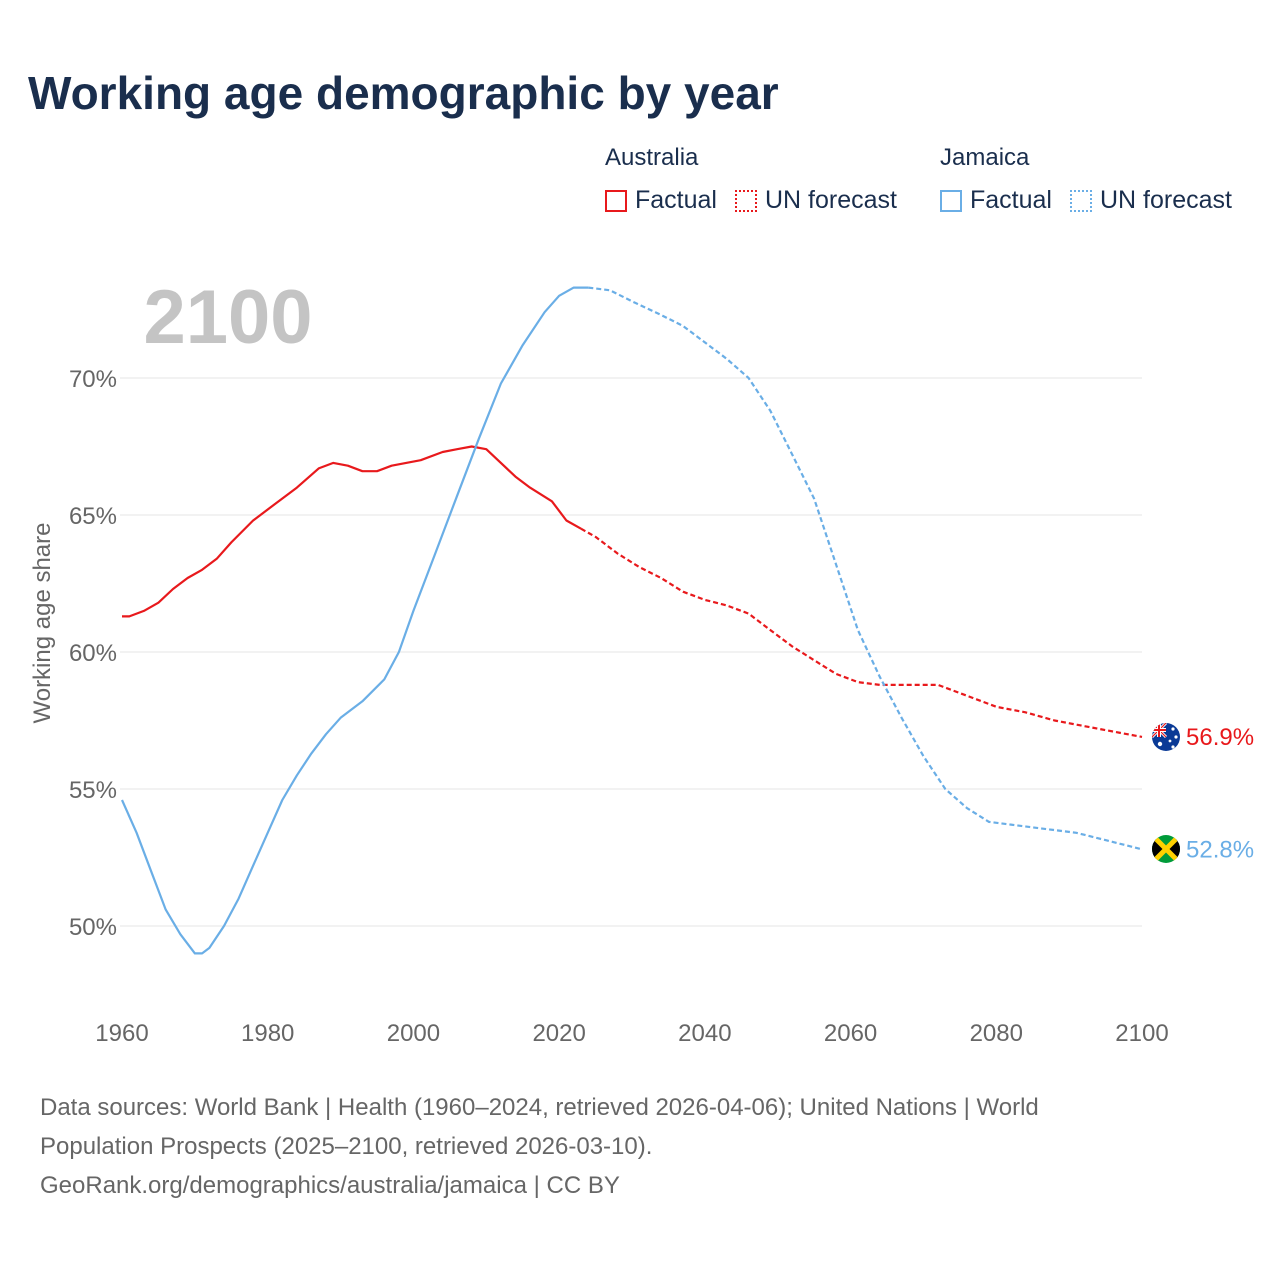  Describe the element at coordinates (996, 1033) in the screenshot. I see `x-tick-label: 2080` at that location.